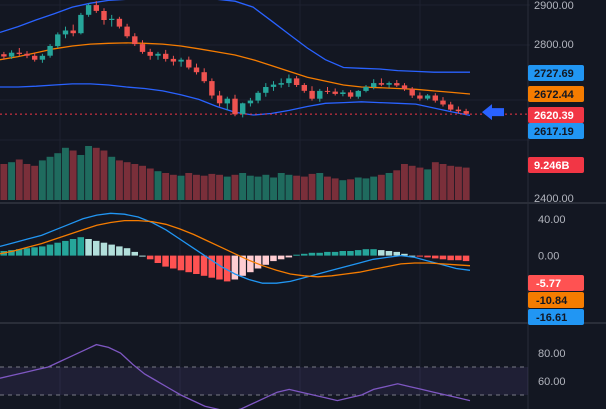  Describe the element at coordinates (554, 116) in the screenshot. I see `price-badge-label: 2620.39` at that location.